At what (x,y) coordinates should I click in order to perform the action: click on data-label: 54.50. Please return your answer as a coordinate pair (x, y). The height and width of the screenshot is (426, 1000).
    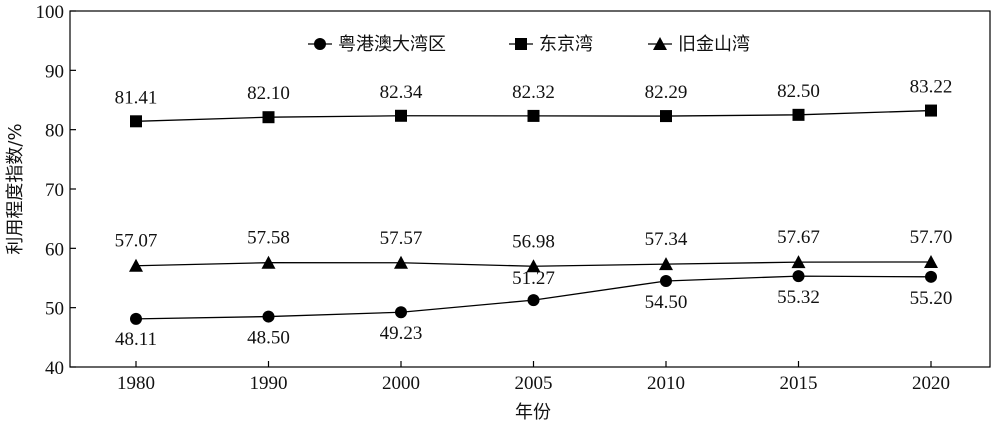
    Looking at the image, I should click on (666, 302).